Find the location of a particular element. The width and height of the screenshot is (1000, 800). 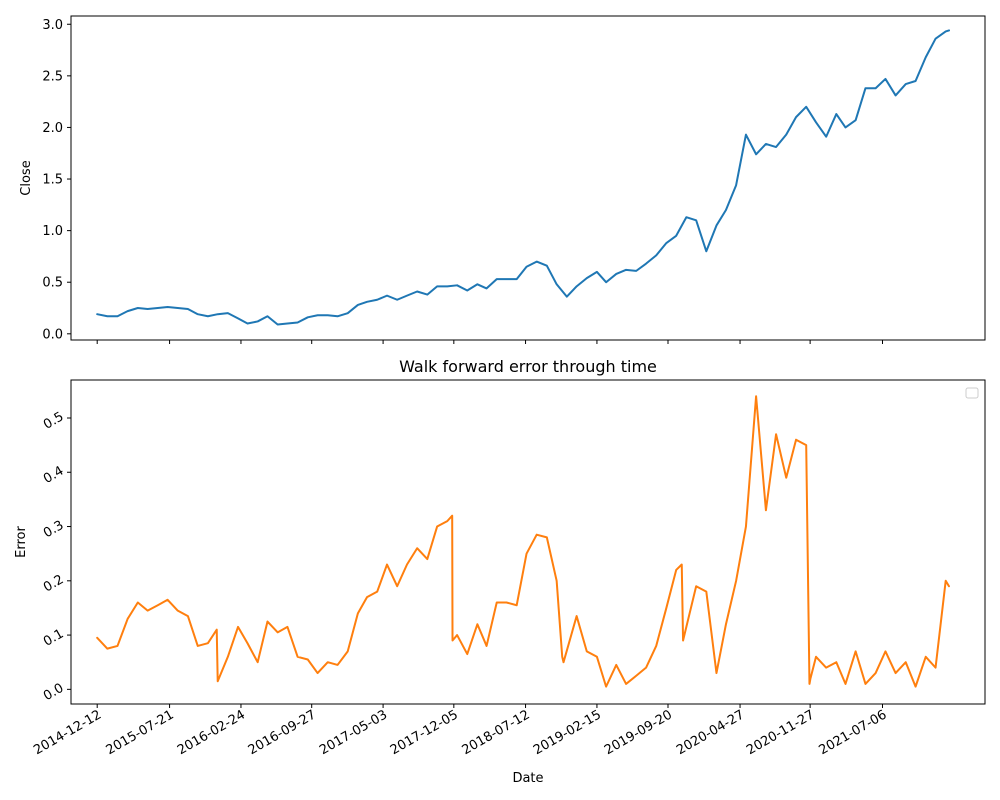

close-y-tick-label: 2.5 is located at coordinates (52, 76).